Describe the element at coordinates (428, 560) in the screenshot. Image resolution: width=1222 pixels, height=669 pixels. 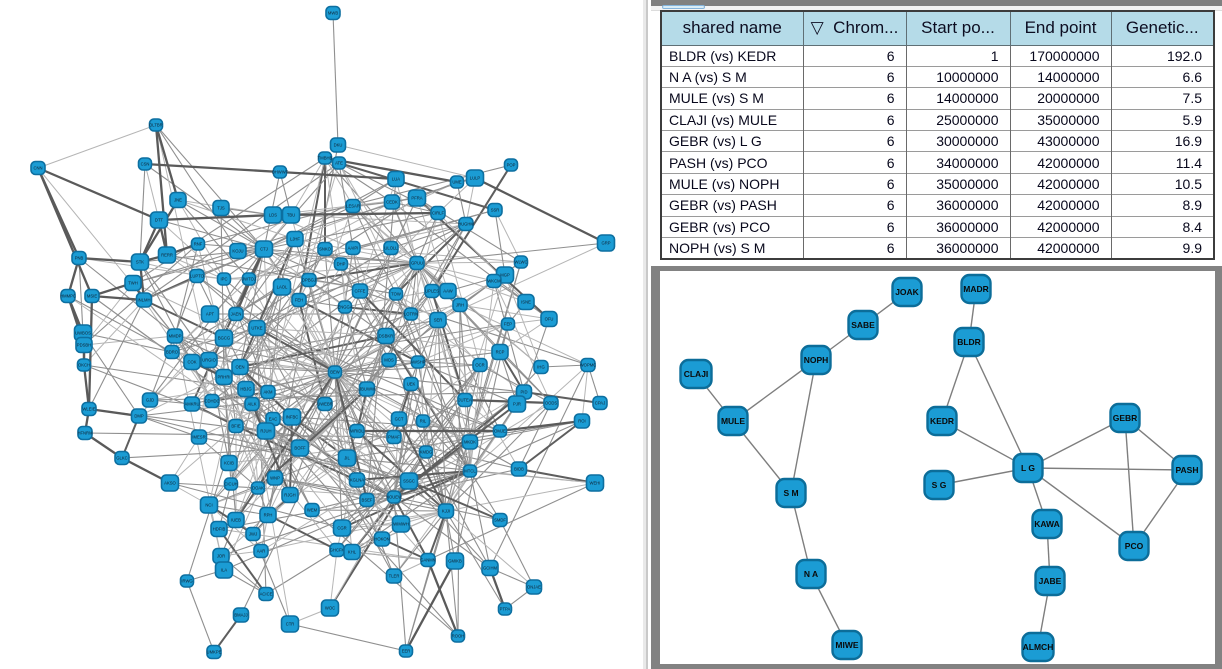
I see `svg-text: GANMN` at that location.